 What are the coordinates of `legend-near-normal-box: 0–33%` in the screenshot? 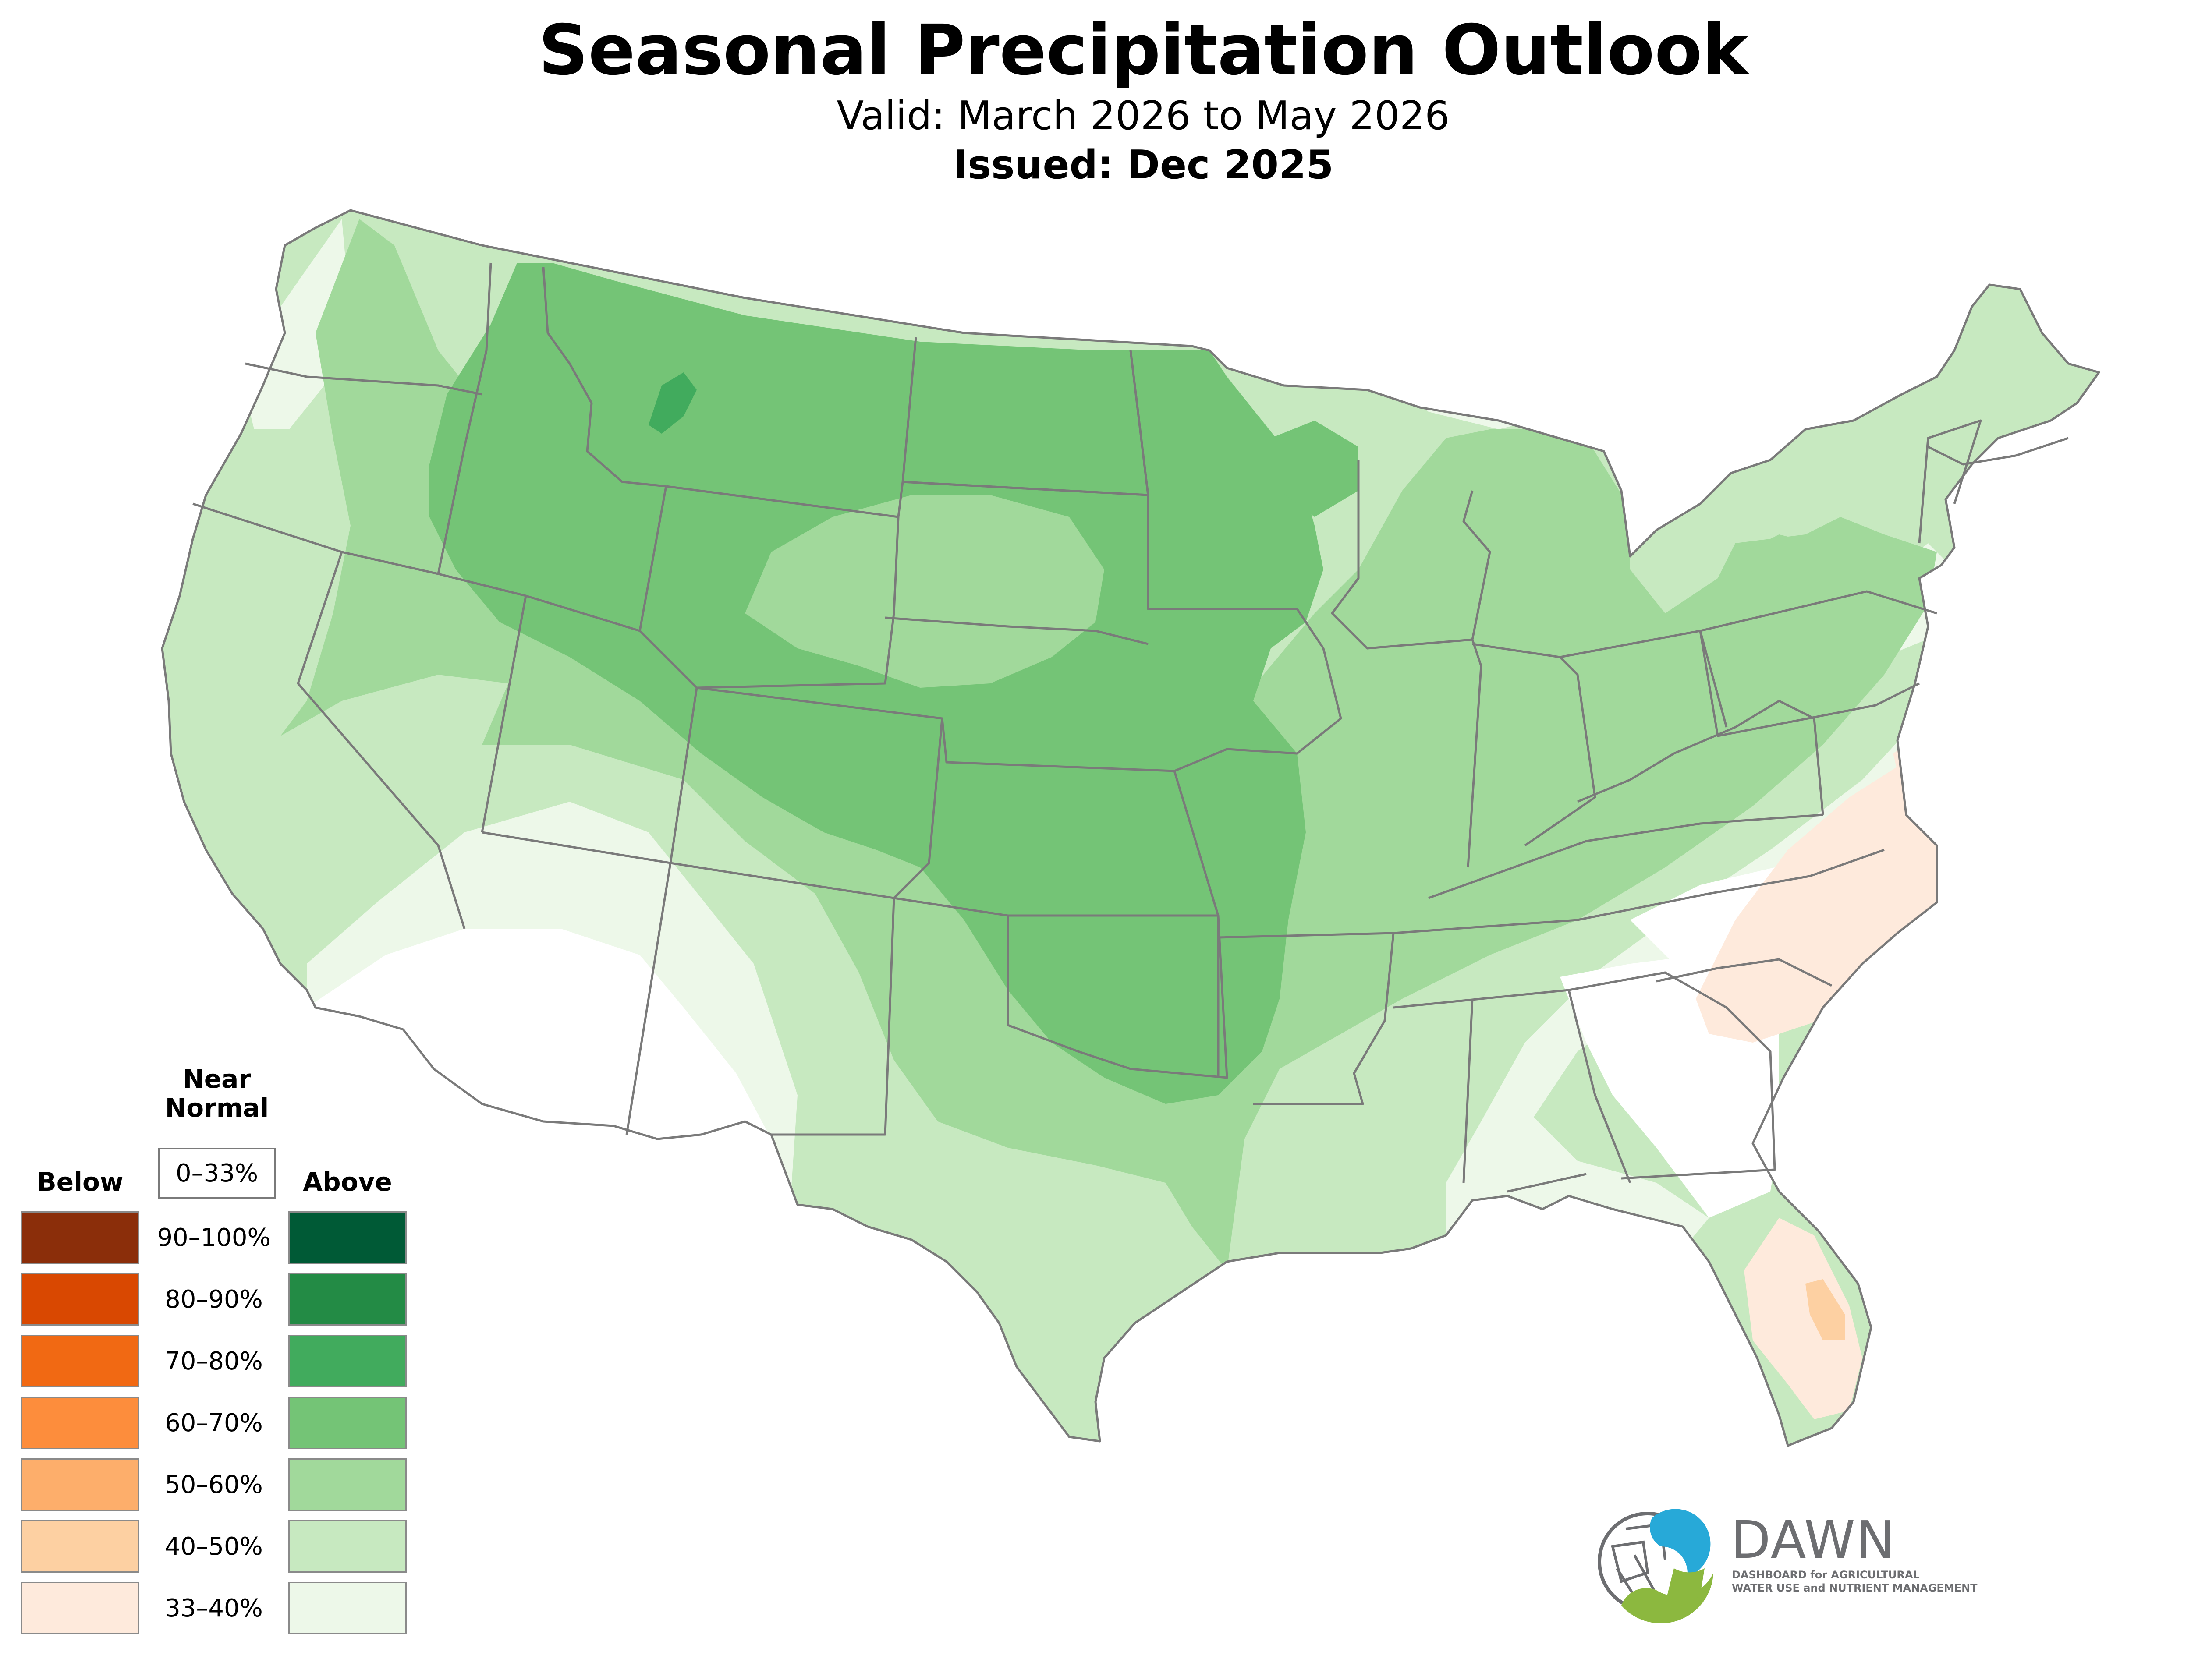 It's located at (217, 1173).